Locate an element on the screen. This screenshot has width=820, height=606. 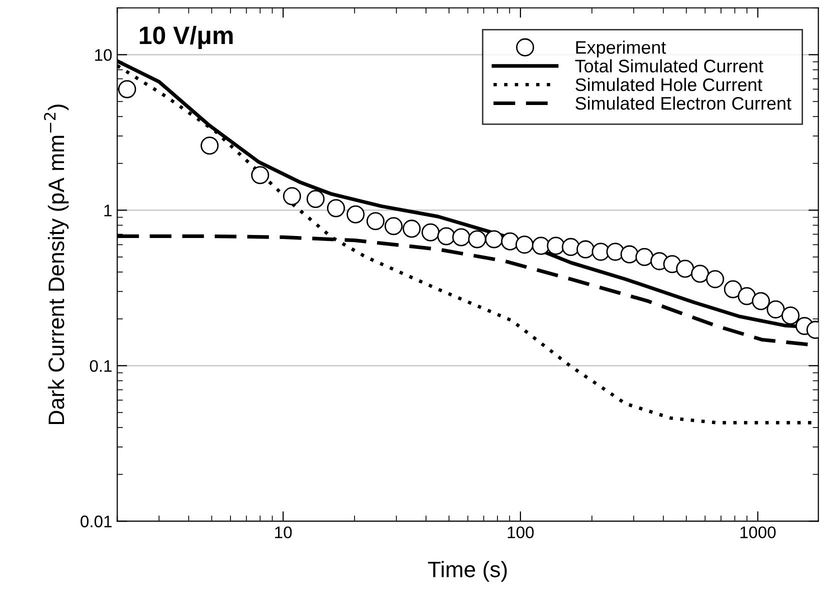
legend-label: Simulated Electron Current is located at coordinates (684, 103).